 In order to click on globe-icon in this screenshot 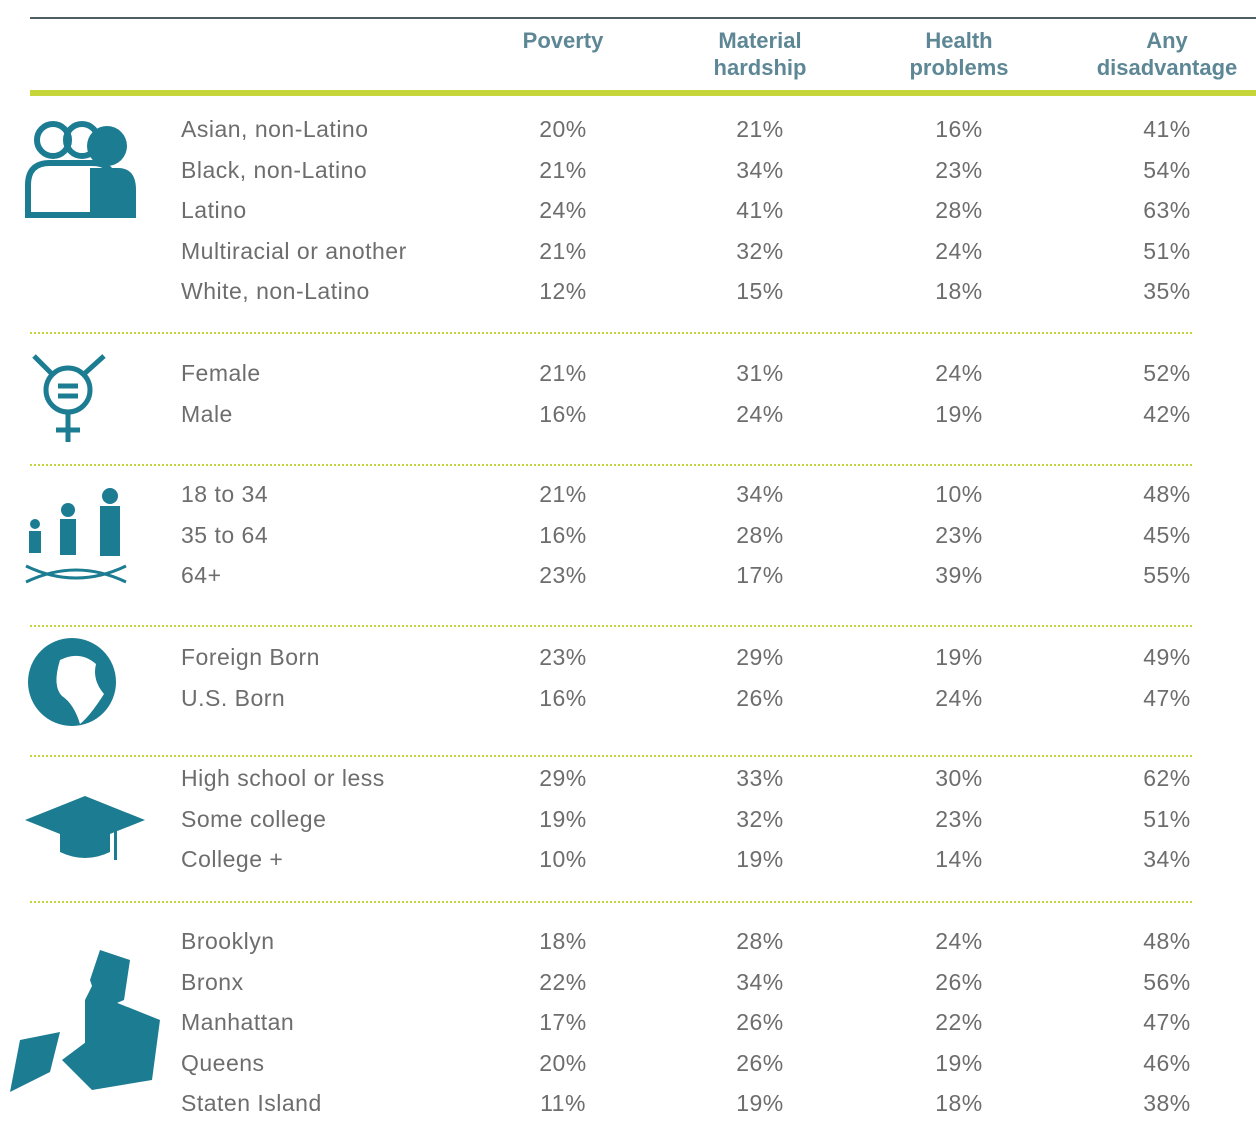, I will do `click(72, 682)`.